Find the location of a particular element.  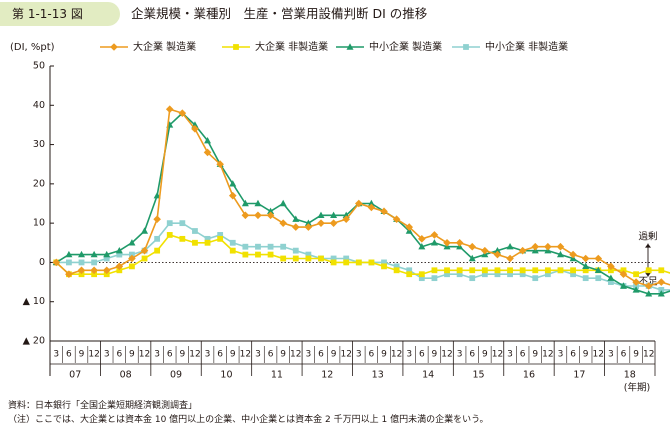

legend-label: 大企業 非製造業 is located at coordinates (291, 46).